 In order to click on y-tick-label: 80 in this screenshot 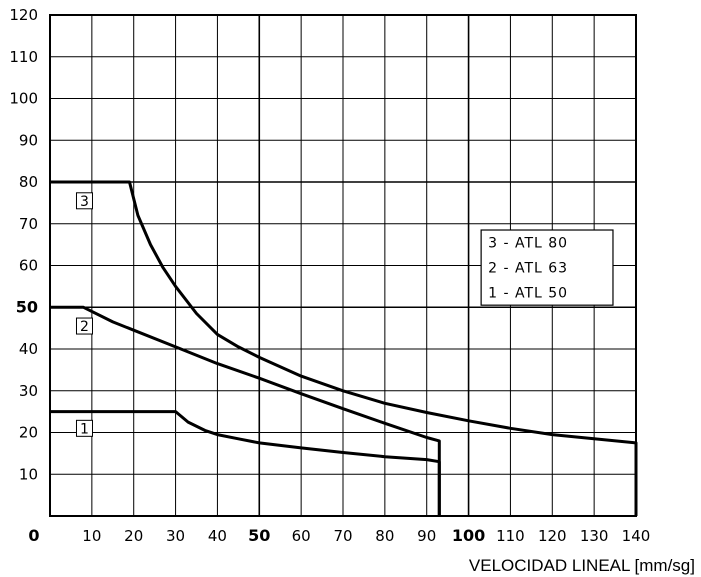, I will do `click(28, 182)`.